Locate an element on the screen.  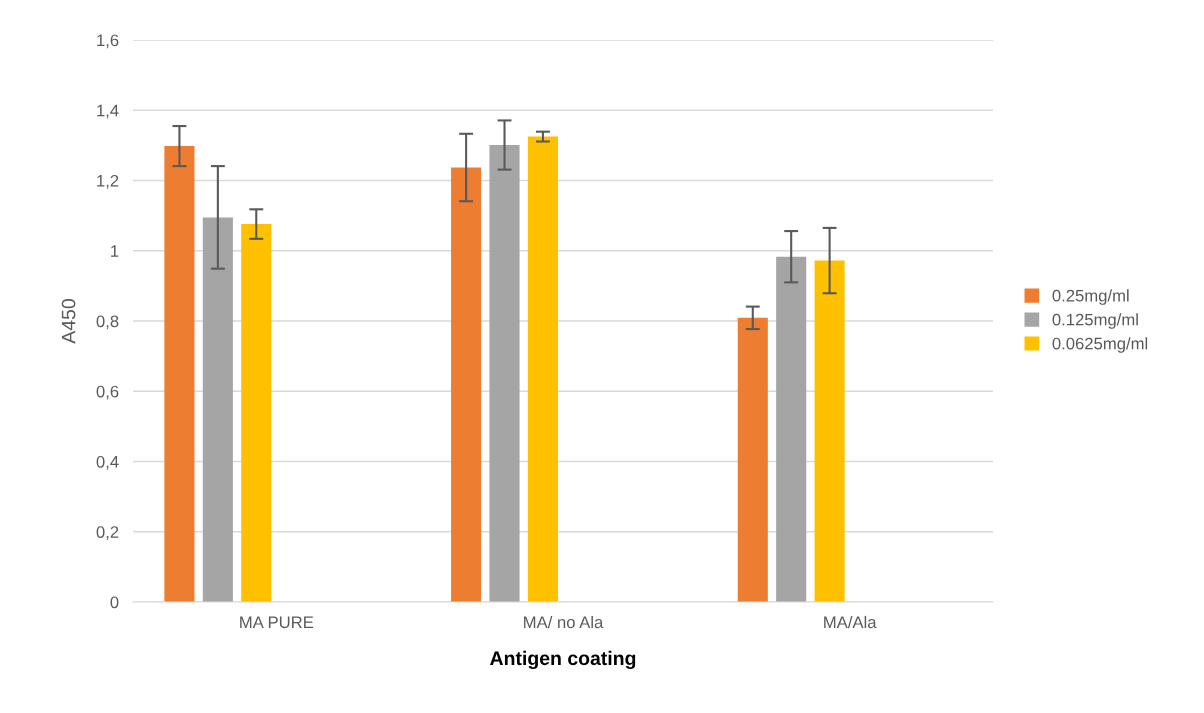
legend-label: 0.0625mg/ml is located at coordinates (1100, 345).